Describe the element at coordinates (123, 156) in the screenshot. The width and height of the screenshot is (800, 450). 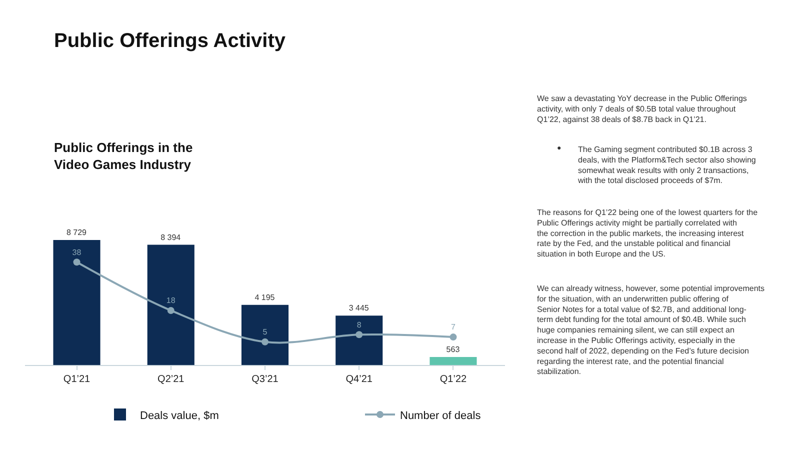
I see `chart-subtitle: Public Offerings in the Video Games Industry` at that location.